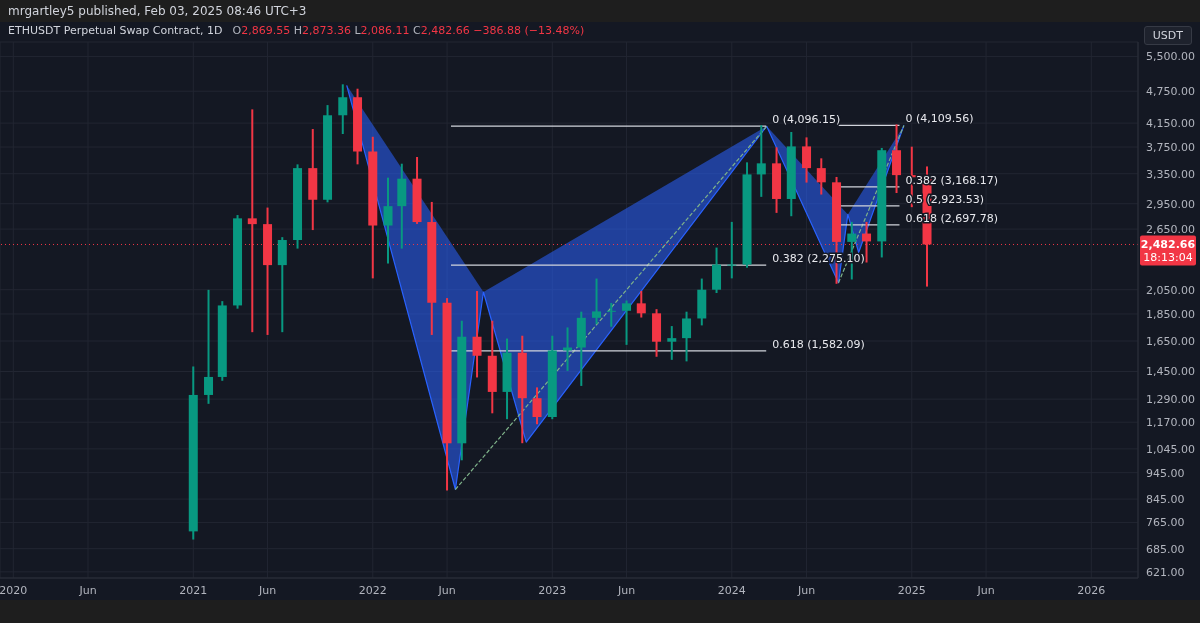 Image resolution: width=1200 pixels, height=623 pixels. I want to click on y-tick-label: 621.00, so click(1165, 572).